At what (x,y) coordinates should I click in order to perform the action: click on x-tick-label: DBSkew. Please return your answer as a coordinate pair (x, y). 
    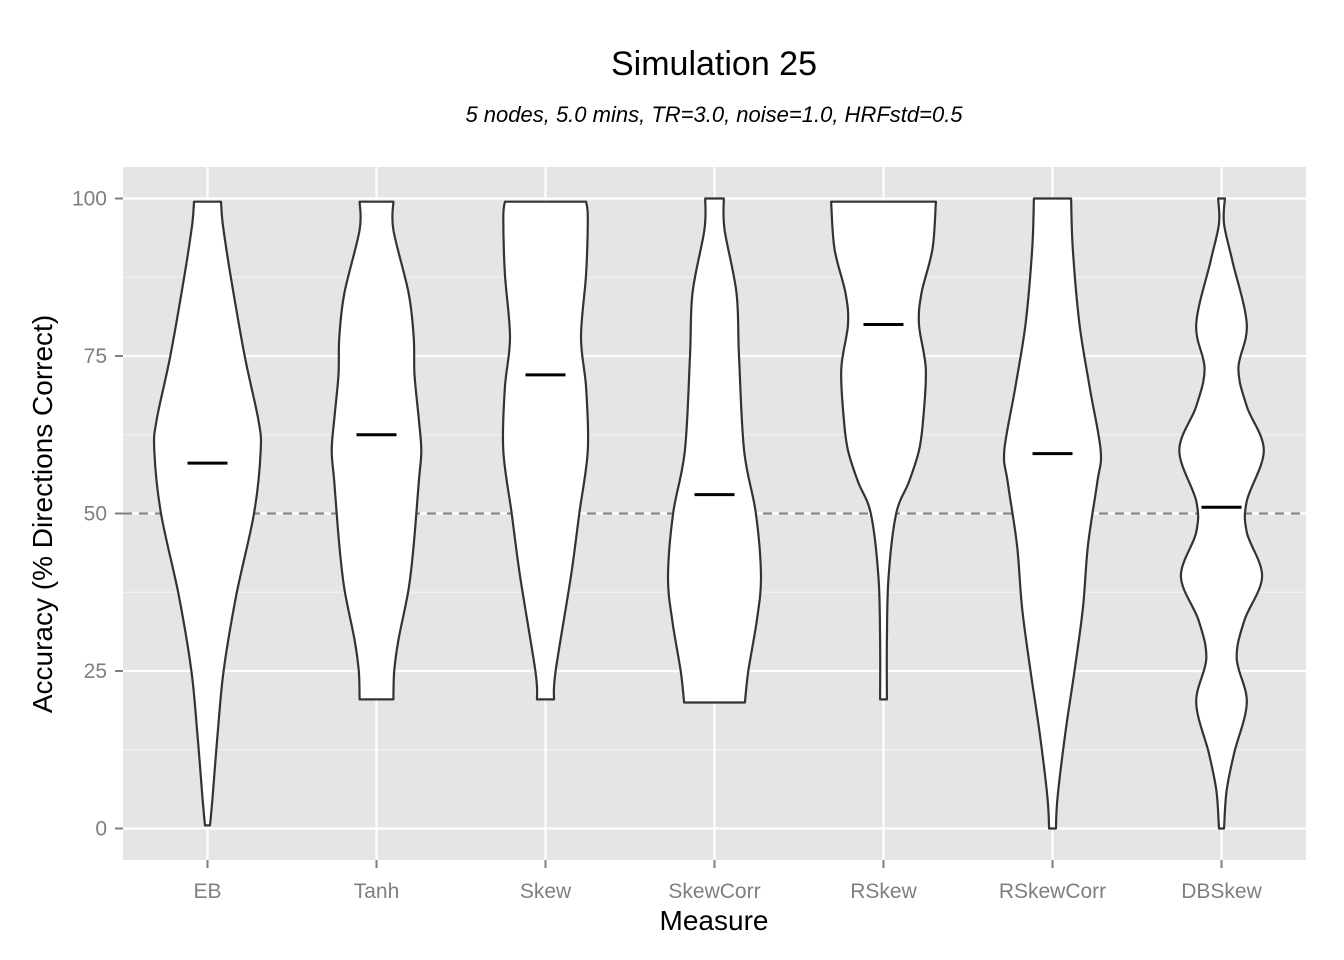
    Looking at the image, I should click on (1221, 891).